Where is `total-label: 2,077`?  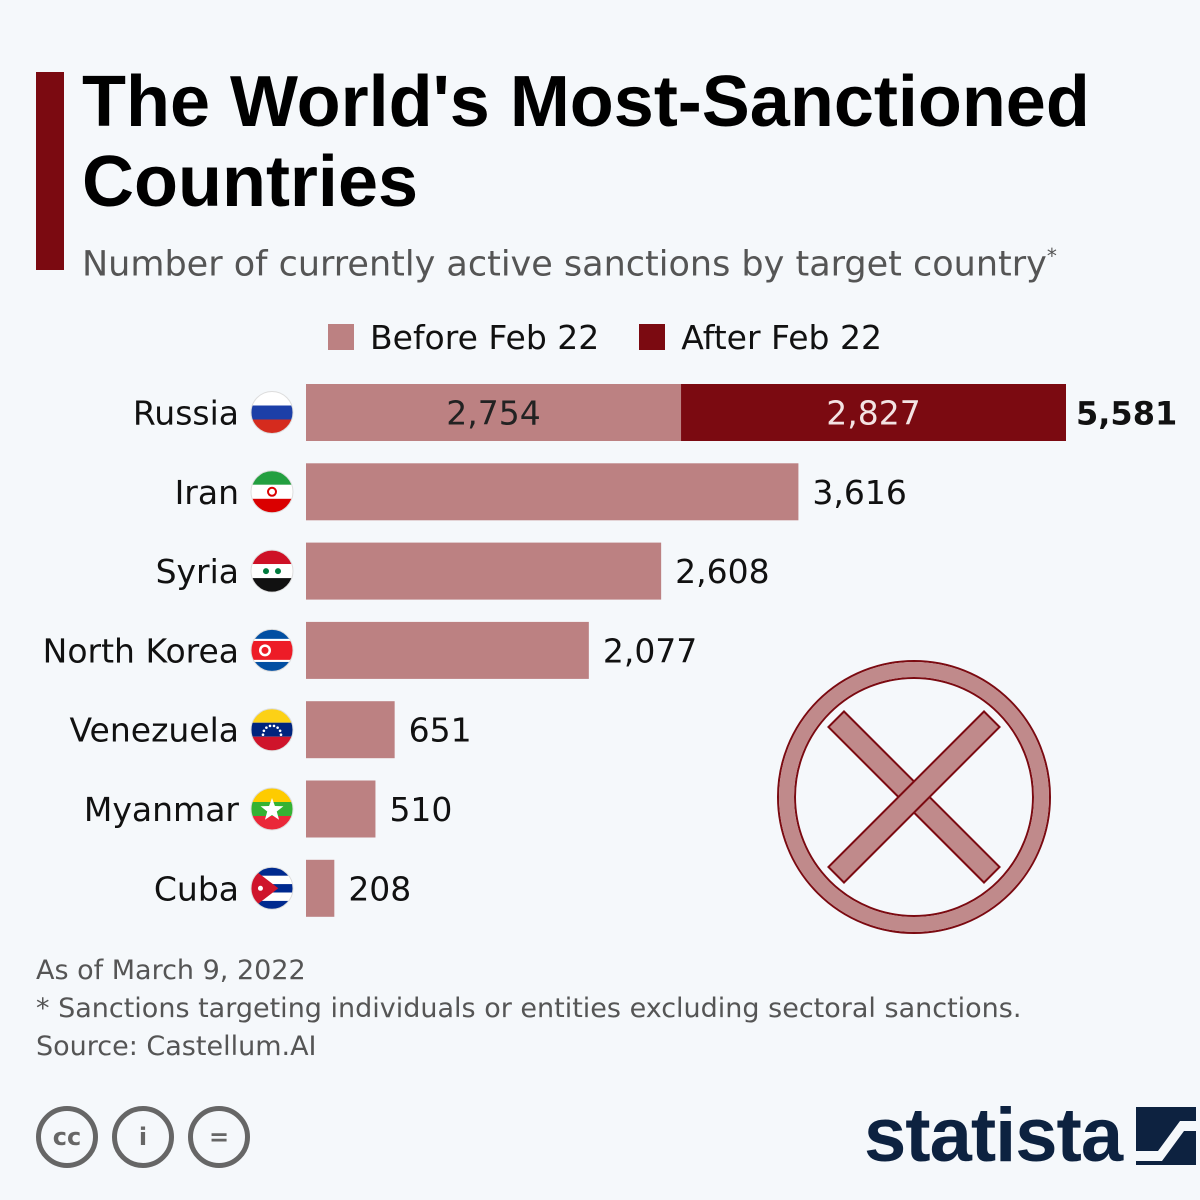
total-label: 2,077 is located at coordinates (650, 650).